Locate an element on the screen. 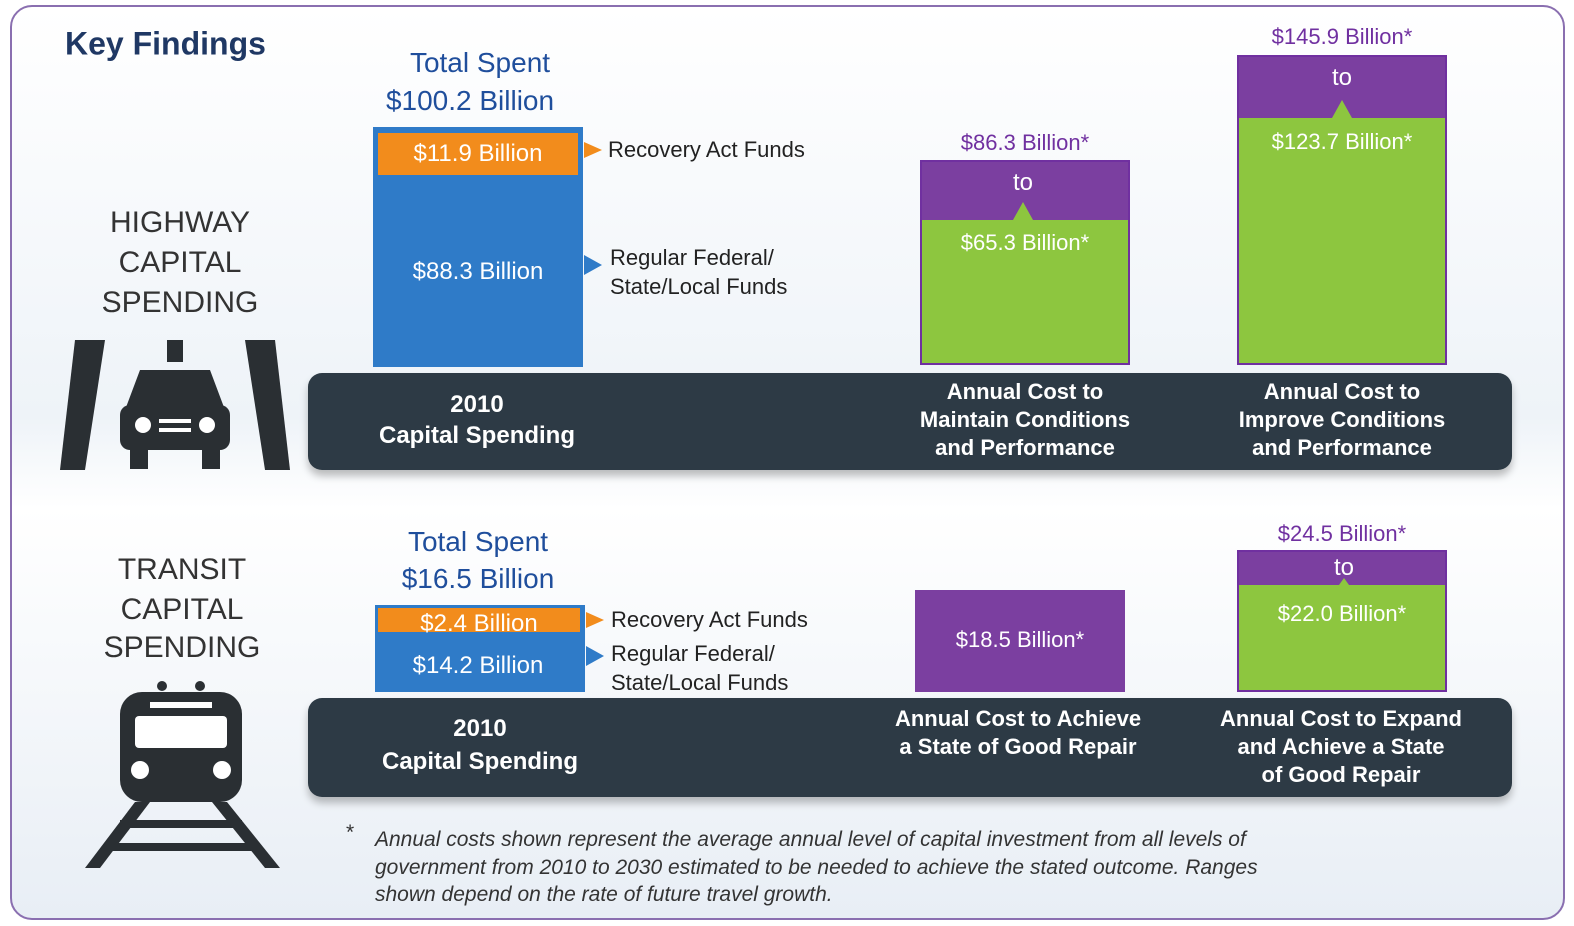 The height and width of the screenshot is (926, 1574). caption: Improve Conditions is located at coordinates (1342, 419).